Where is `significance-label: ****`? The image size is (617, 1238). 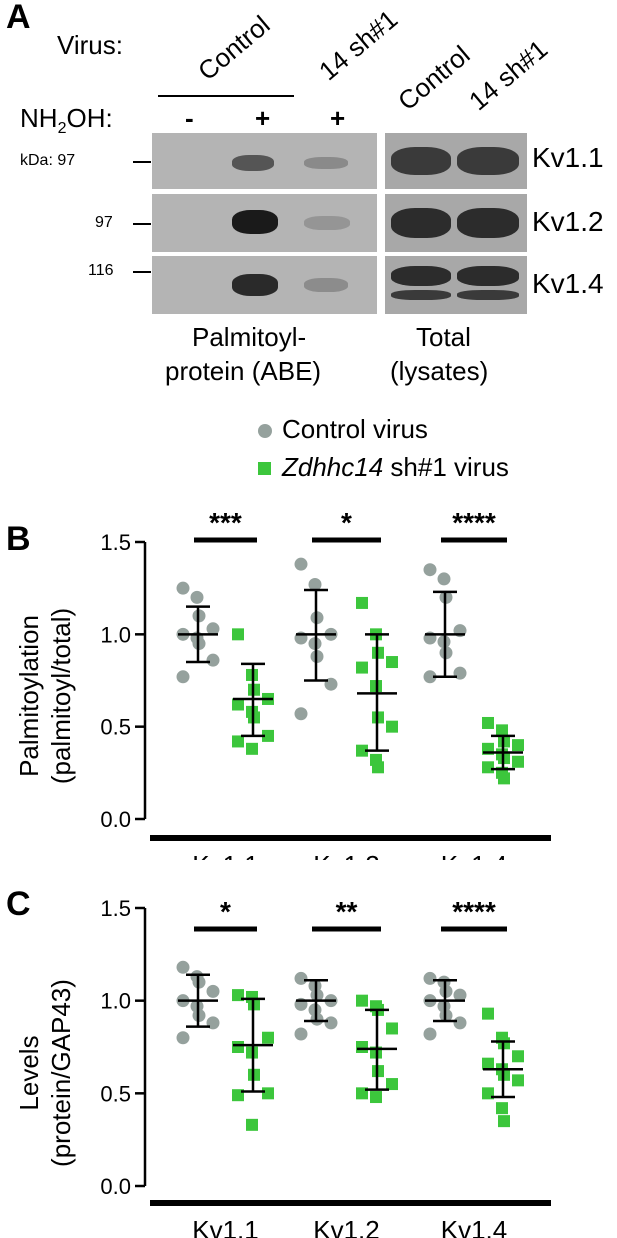 significance-label: **** is located at coordinates (474, 522).